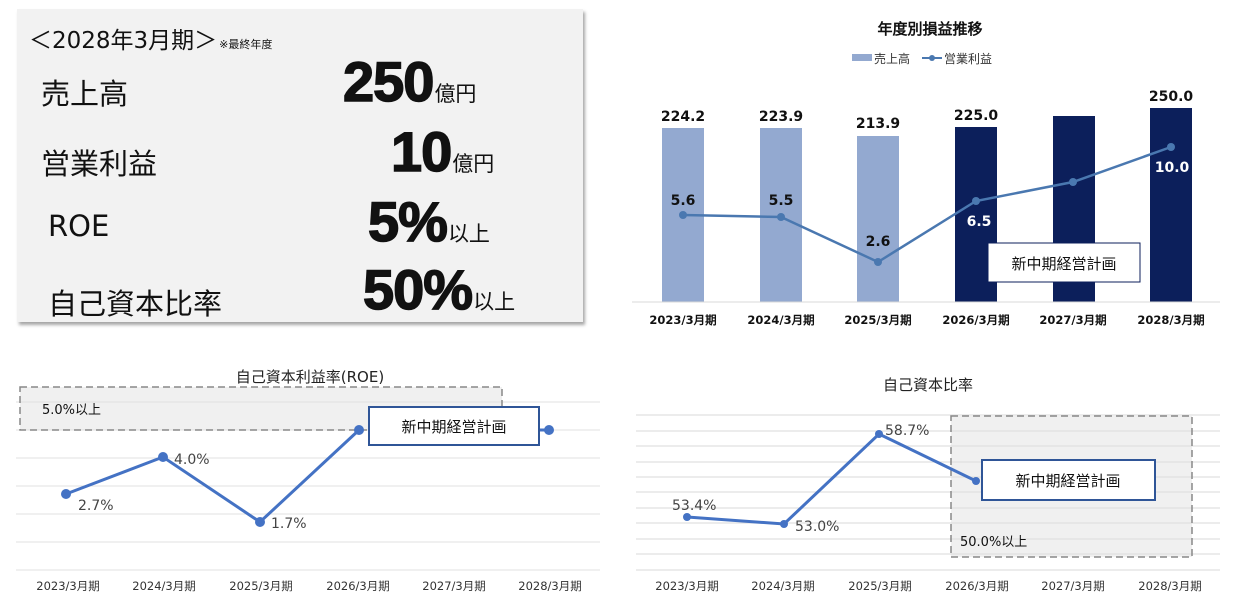 Image resolution: width=1242 pixels, height=602 pixels. I want to click on equity-ratio-markers, so click(831, 479).